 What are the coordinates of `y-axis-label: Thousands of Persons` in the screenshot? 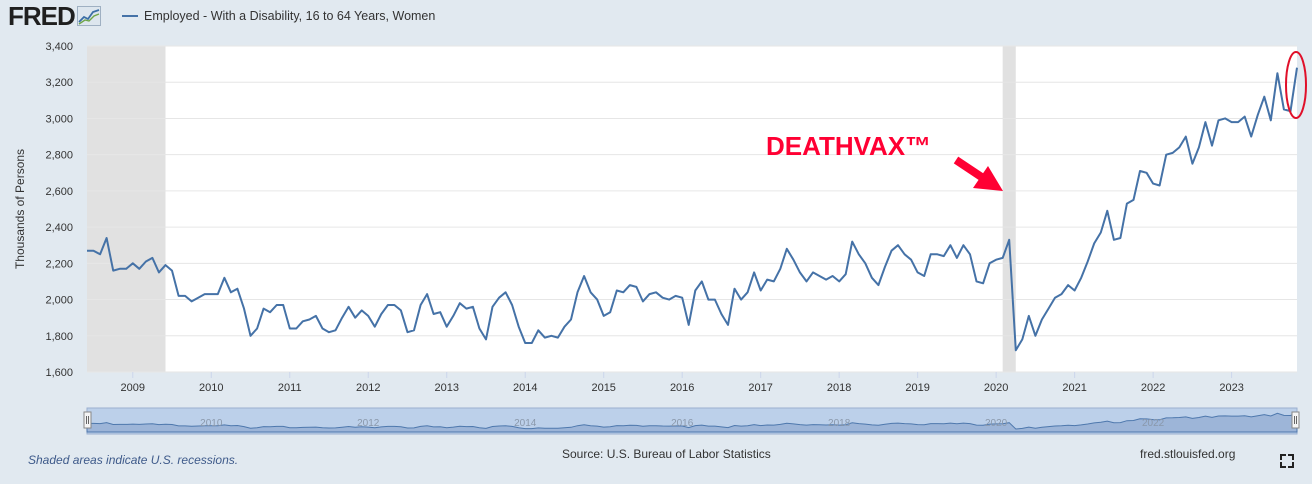 It's located at (20, 209).